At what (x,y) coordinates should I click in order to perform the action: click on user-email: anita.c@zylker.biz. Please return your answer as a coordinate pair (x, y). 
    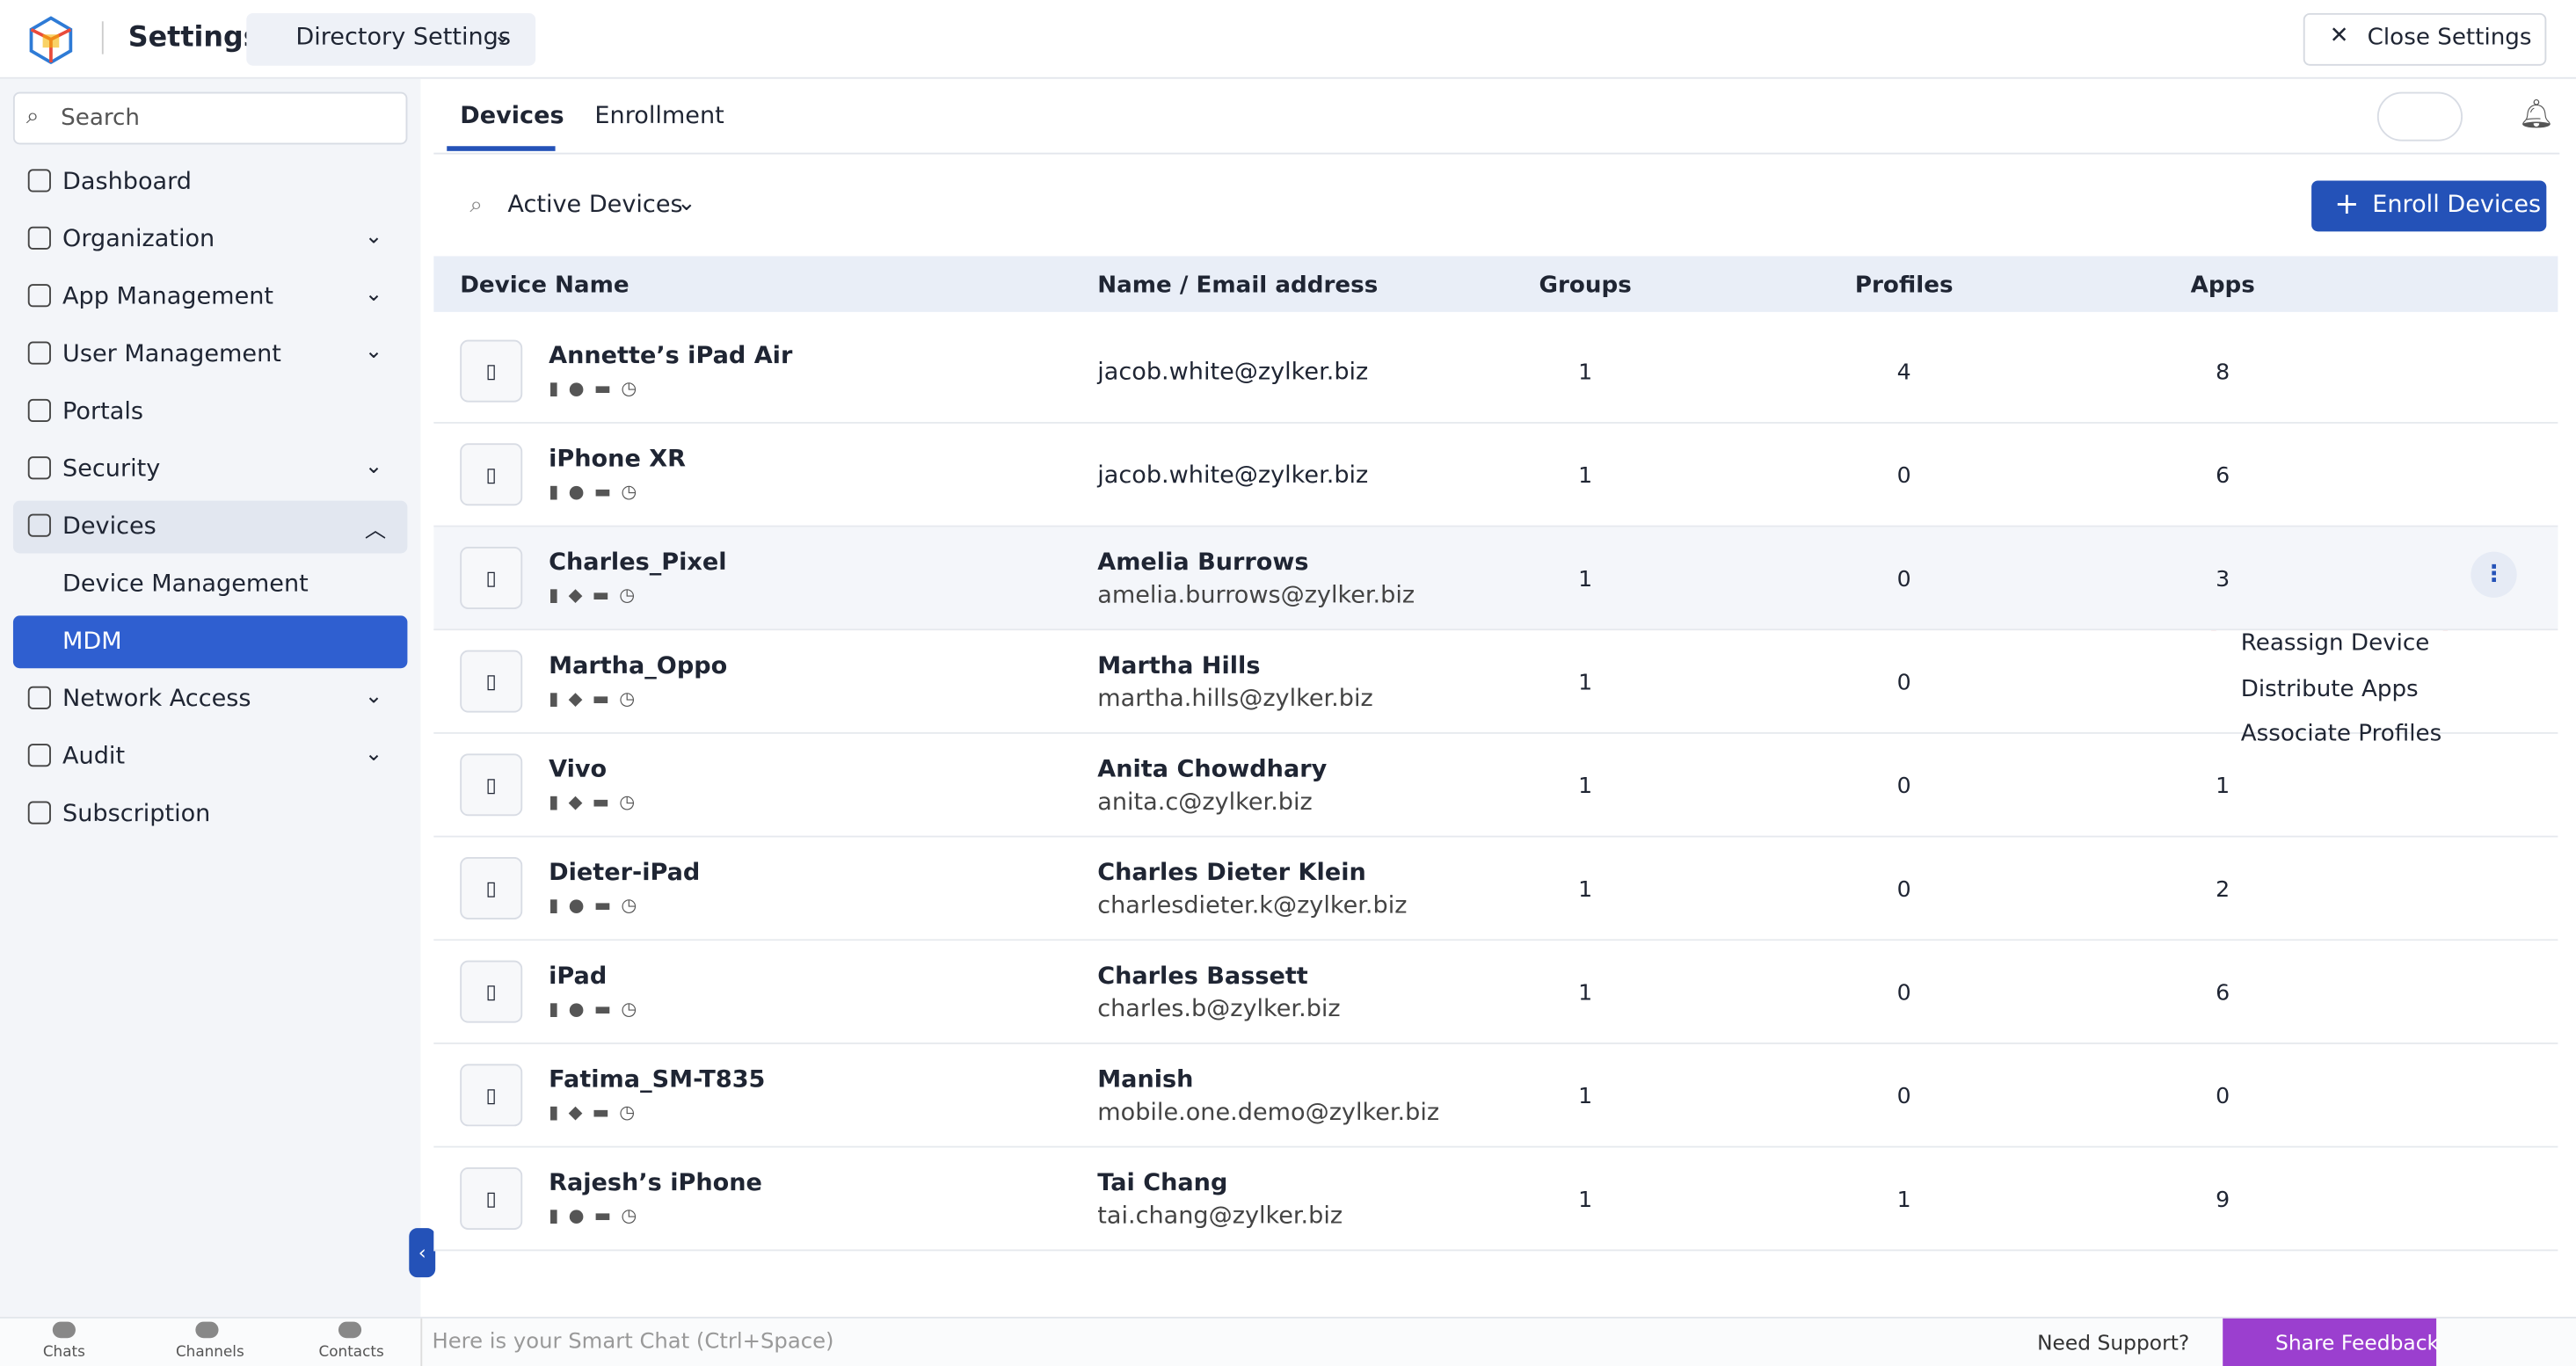
    Looking at the image, I should click on (1205, 803).